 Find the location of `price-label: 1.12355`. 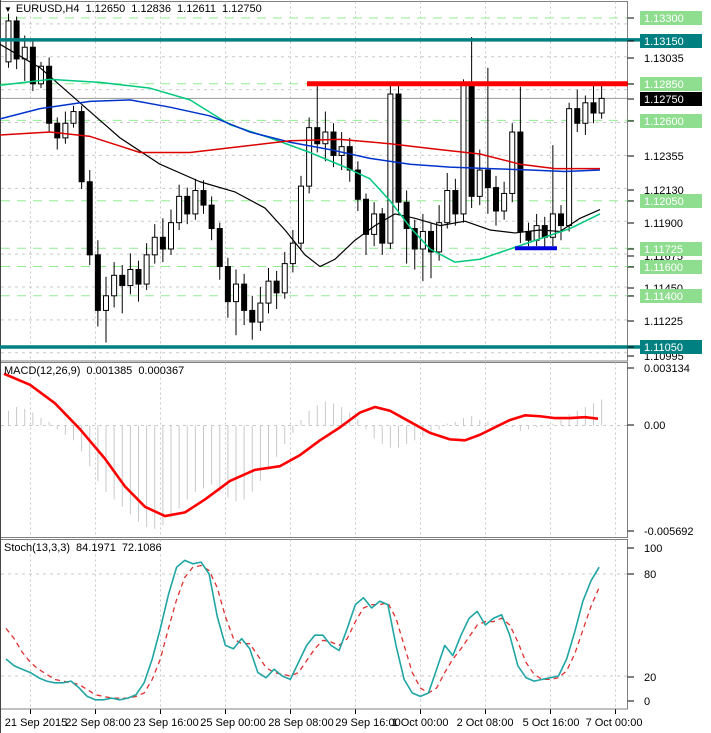

price-label: 1.12355 is located at coordinates (664, 157).